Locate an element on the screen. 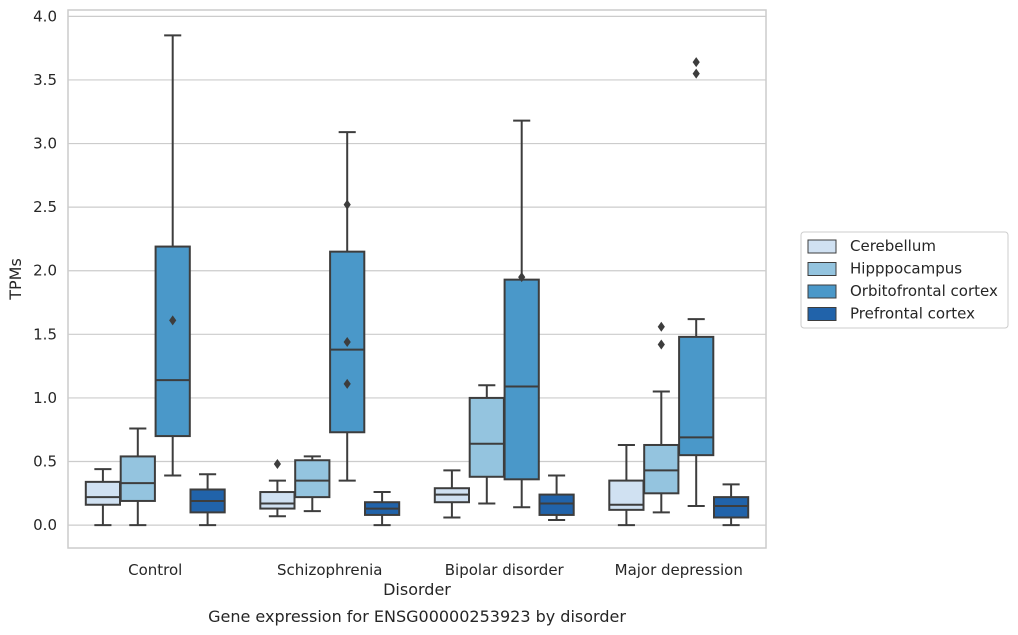 The height and width of the screenshot is (635, 1018). legend-entry: Hipppocampus is located at coordinates (906, 269).